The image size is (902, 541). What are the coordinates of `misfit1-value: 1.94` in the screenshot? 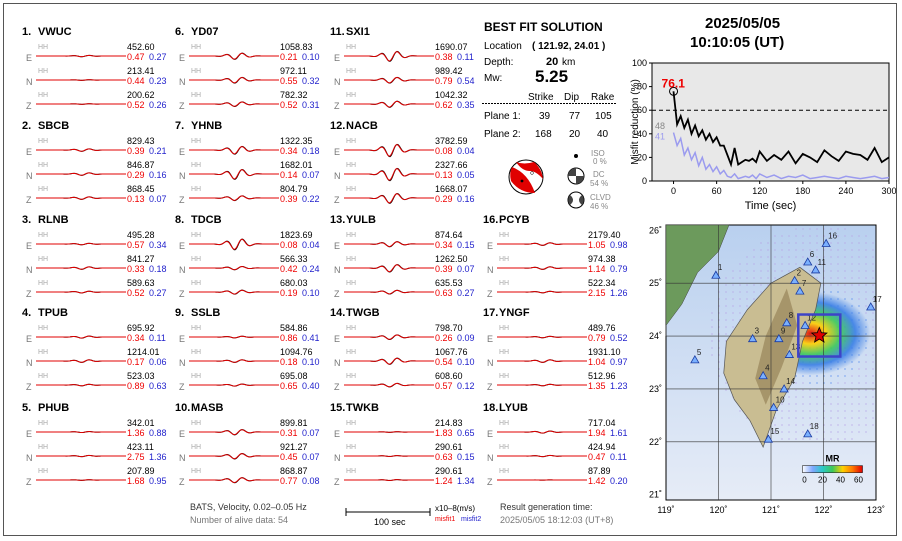 It's located at (597, 433).